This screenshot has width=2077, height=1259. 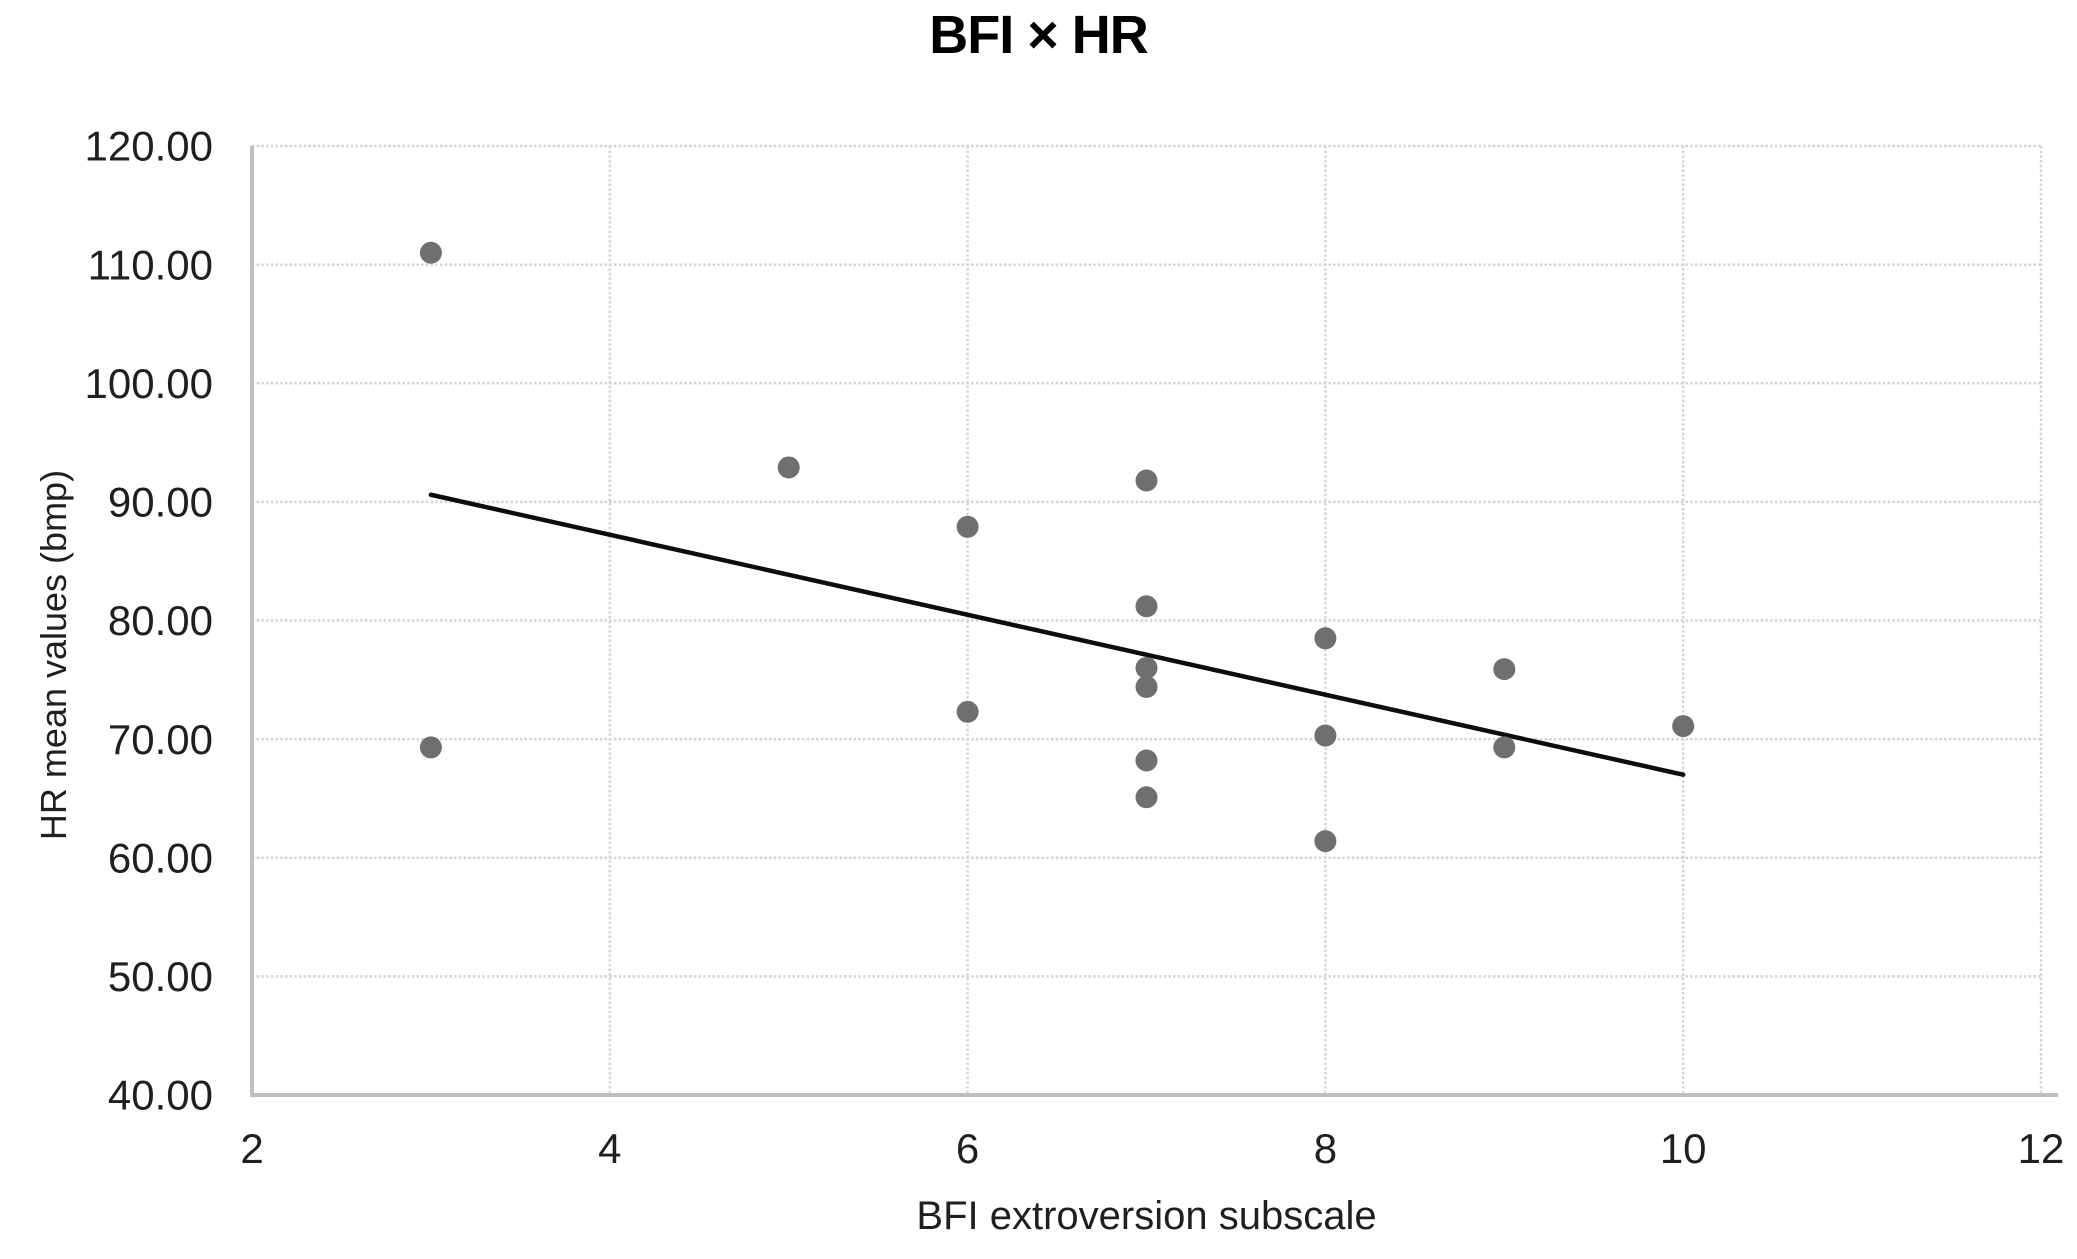 What do you see at coordinates (251, 1148) in the screenshot?
I see `x-tick-label: 2` at bounding box center [251, 1148].